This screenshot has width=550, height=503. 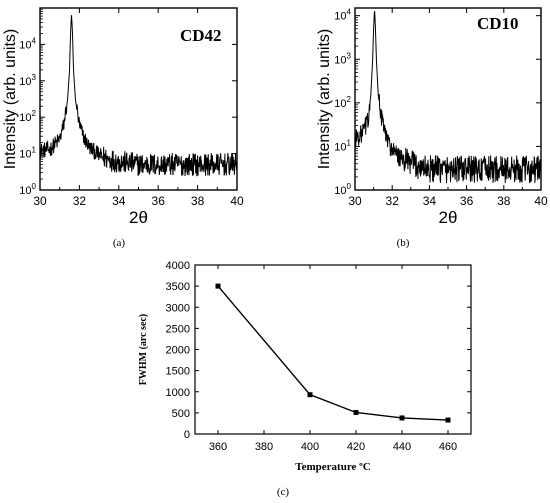 What do you see at coordinates (143, 349) in the screenshot?
I see `y-axis-label-c: FWHM (arc sec)` at bounding box center [143, 349].